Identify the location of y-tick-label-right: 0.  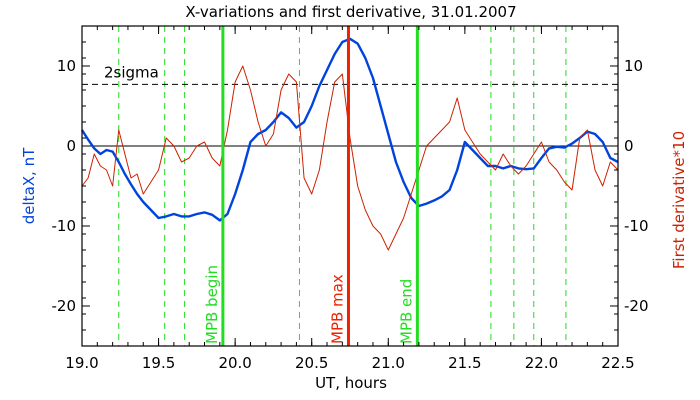
(629, 146).